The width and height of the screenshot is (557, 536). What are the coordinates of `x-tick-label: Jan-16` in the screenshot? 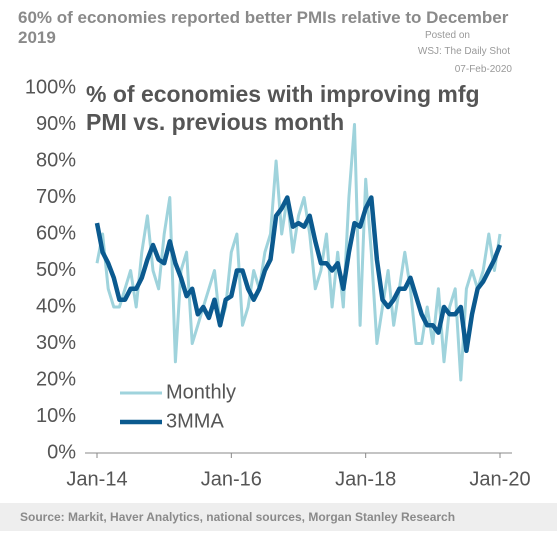 It's located at (231, 479).